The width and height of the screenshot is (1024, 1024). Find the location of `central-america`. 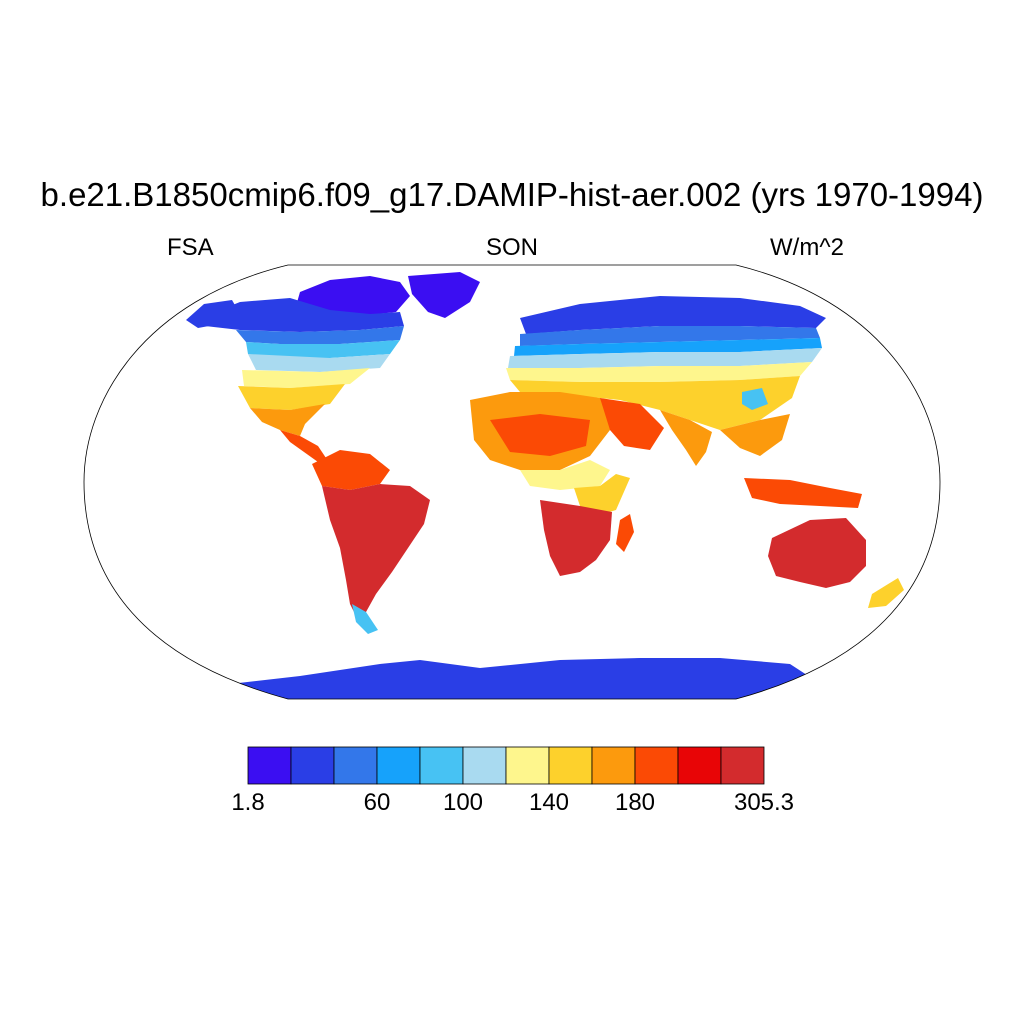

central-america is located at coordinates (303, 446).